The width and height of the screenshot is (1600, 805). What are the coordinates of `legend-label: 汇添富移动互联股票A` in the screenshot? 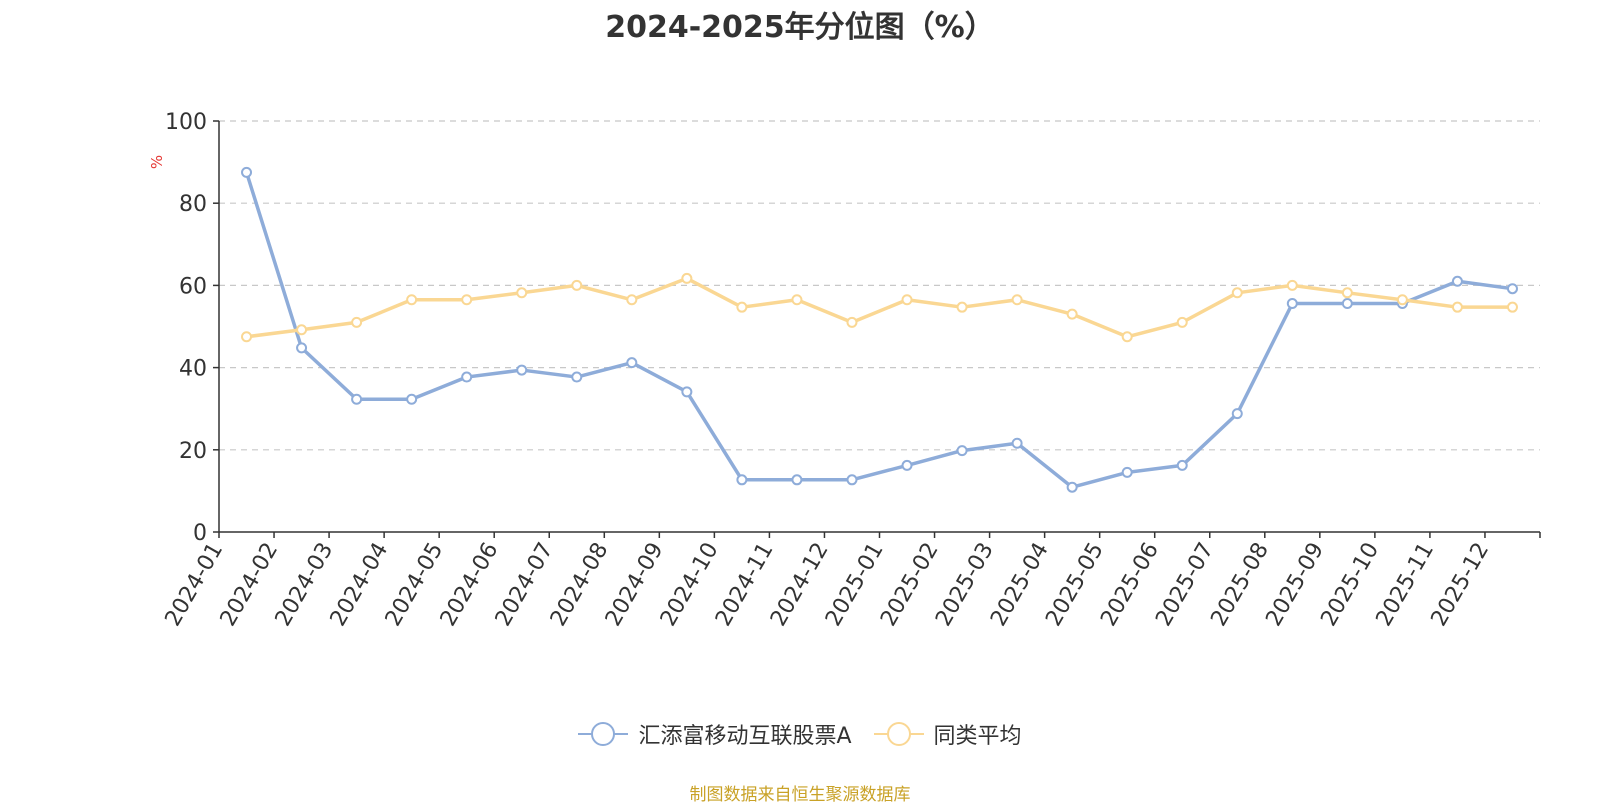 It's located at (745, 736).